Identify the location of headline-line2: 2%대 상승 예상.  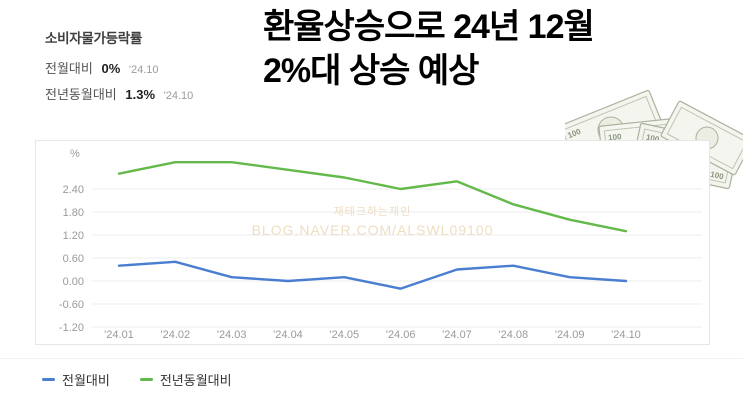
(371, 70).